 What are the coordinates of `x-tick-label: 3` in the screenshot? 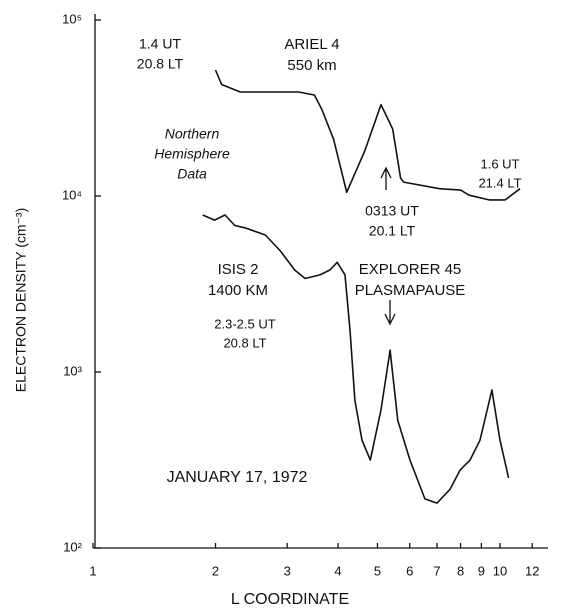 It's located at (287, 570).